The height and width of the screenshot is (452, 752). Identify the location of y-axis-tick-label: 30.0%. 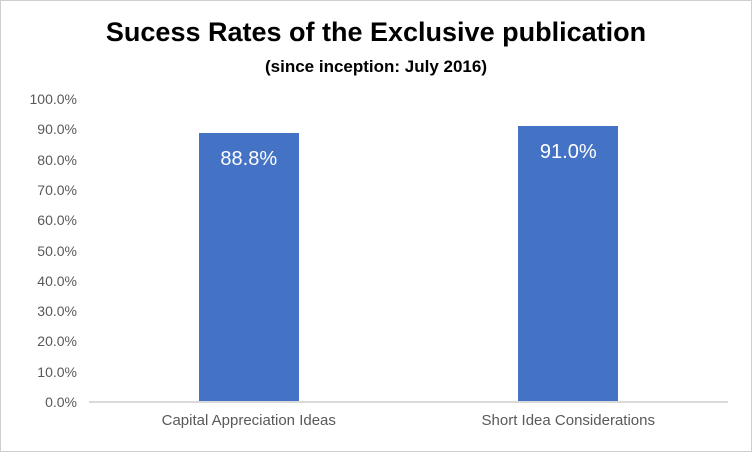
(57, 311).